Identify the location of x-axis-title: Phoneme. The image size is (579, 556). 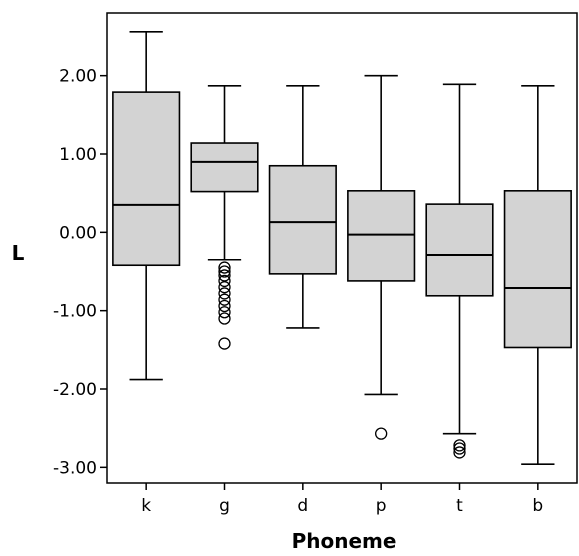
(344, 541).